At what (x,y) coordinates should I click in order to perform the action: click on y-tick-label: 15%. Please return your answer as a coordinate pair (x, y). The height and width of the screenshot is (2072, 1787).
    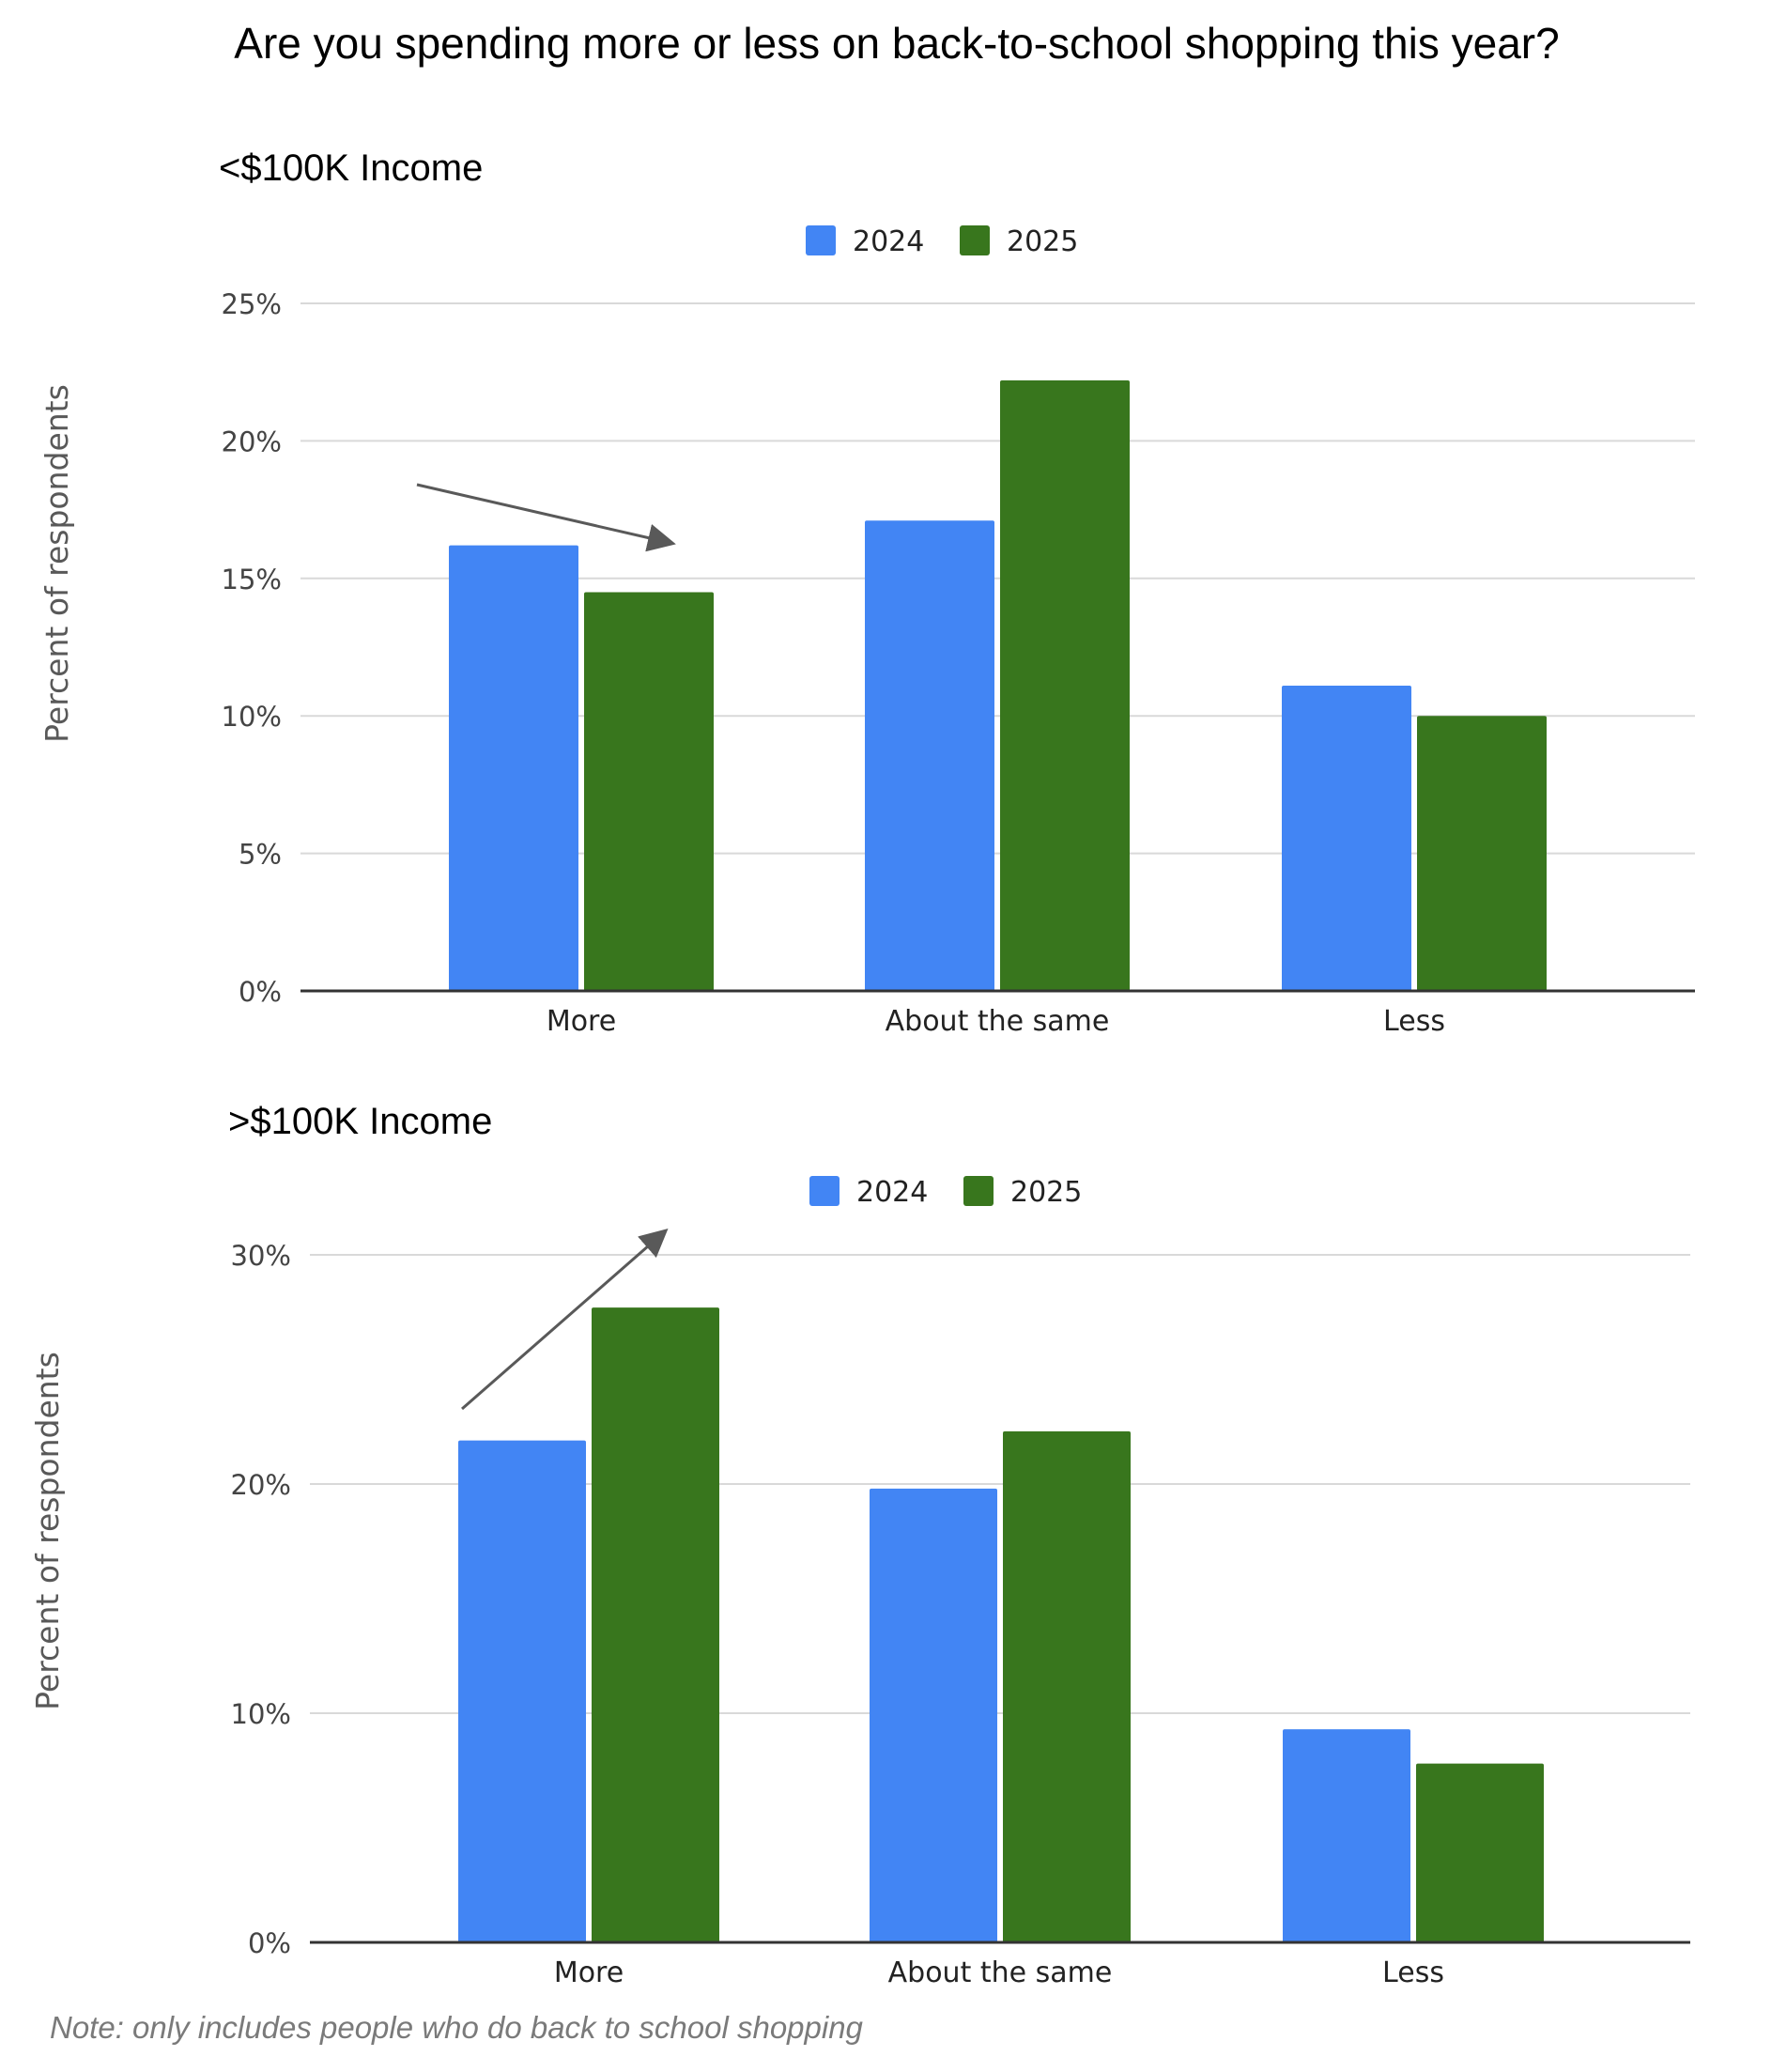
    Looking at the image, I should click on (252, 579).